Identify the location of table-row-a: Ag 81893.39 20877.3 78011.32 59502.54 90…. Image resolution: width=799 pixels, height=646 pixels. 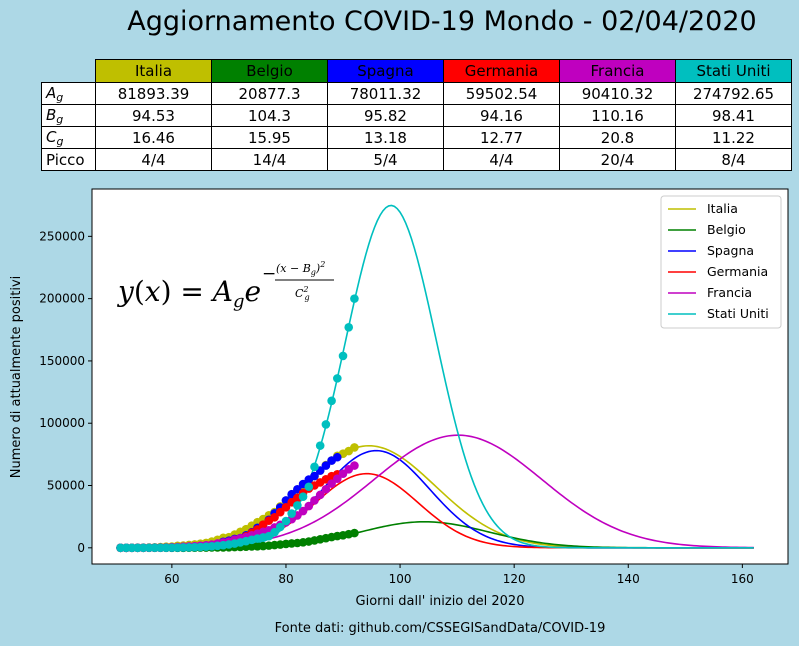
(416, 93).